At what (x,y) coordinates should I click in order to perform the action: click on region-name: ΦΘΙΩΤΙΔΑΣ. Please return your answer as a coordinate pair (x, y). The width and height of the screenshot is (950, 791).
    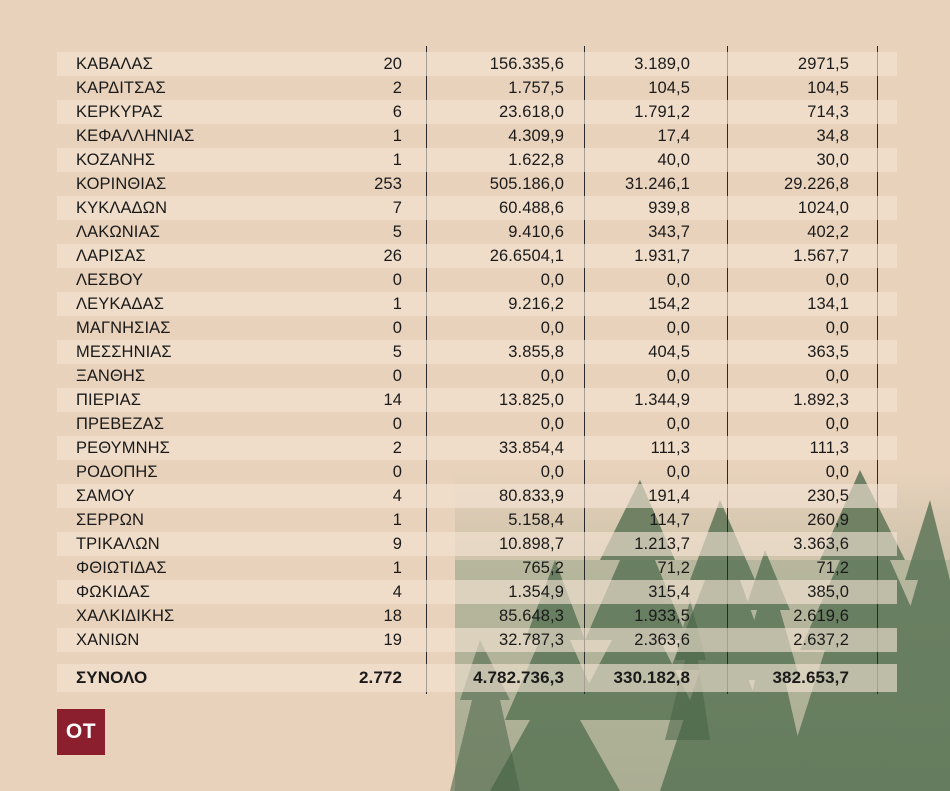
    Looking at the image, I should click on (121, 568).